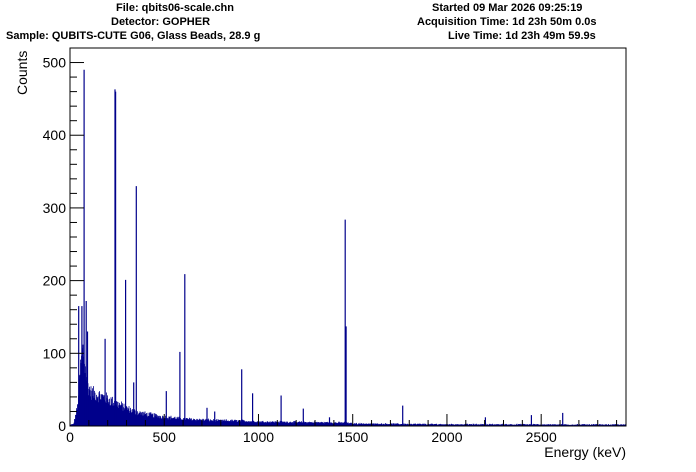 The image size is (696, 472). What do you see at coordinates (348, 385) in the screenshot?
I see `spectrum-continuum` at bounding box center [348, 385].